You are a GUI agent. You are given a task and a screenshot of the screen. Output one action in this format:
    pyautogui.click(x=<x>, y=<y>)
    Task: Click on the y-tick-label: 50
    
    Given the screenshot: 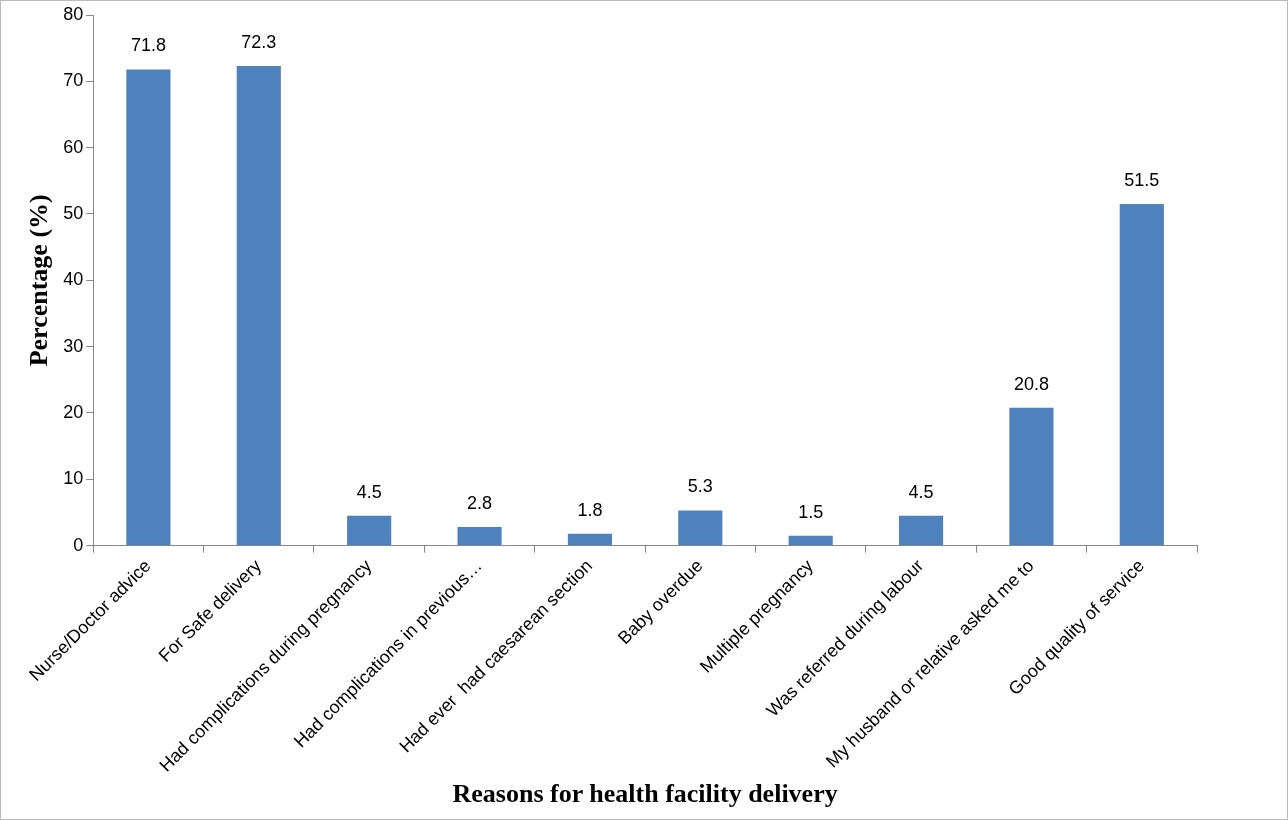 What is the action you would take?
    pyautogui.click(x=73, y=212)
    